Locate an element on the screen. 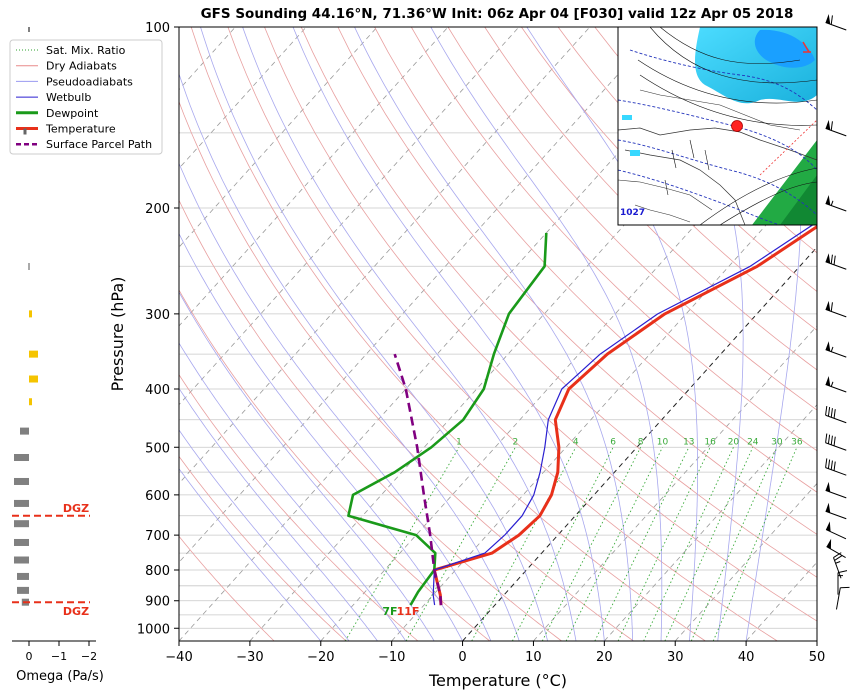  legend-box is located at coordinates (86, 97).